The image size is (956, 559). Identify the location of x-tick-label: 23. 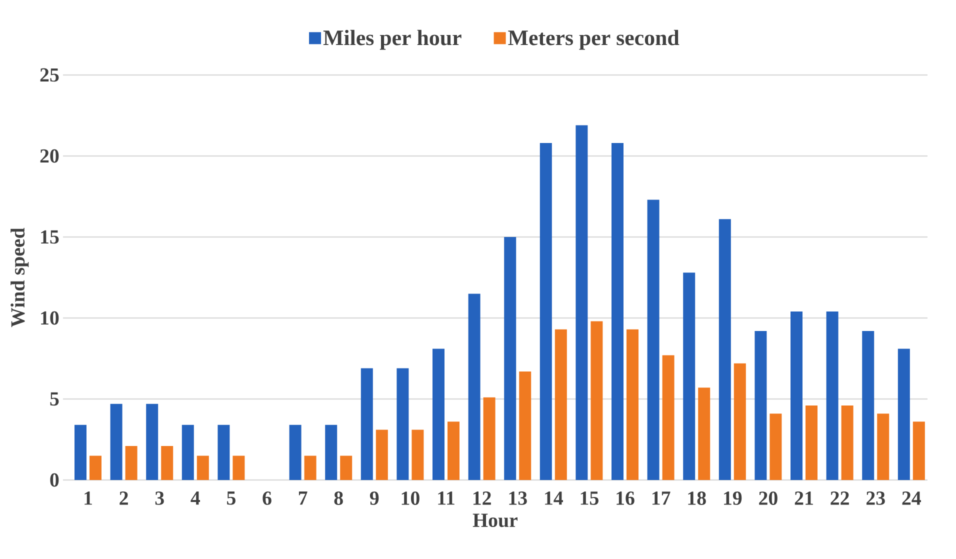
(875, 498).